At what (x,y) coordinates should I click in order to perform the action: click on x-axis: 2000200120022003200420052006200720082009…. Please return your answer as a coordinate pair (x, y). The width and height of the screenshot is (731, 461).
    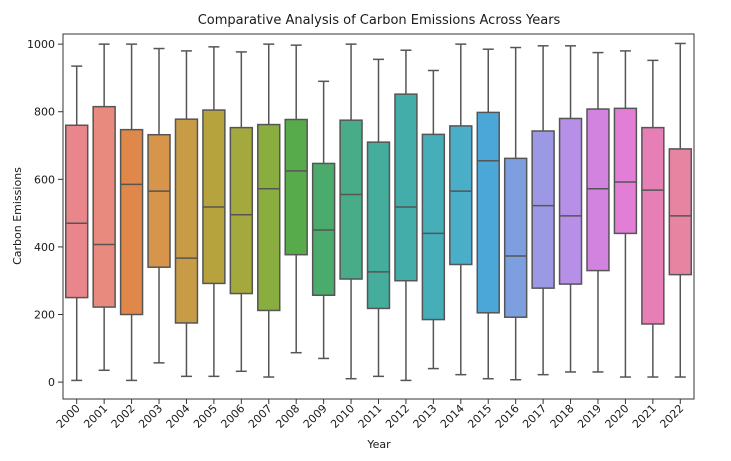
    Looking at the image, I should click on (370, 415).